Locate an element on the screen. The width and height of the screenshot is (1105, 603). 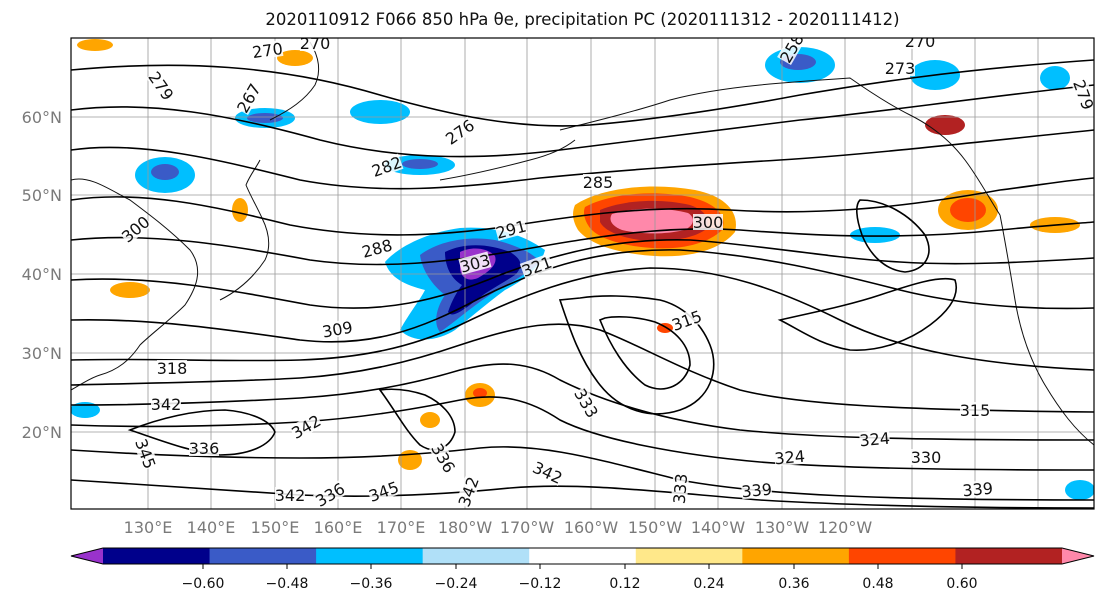
contour-label-text: 300 is located at coordinates (708, 222).